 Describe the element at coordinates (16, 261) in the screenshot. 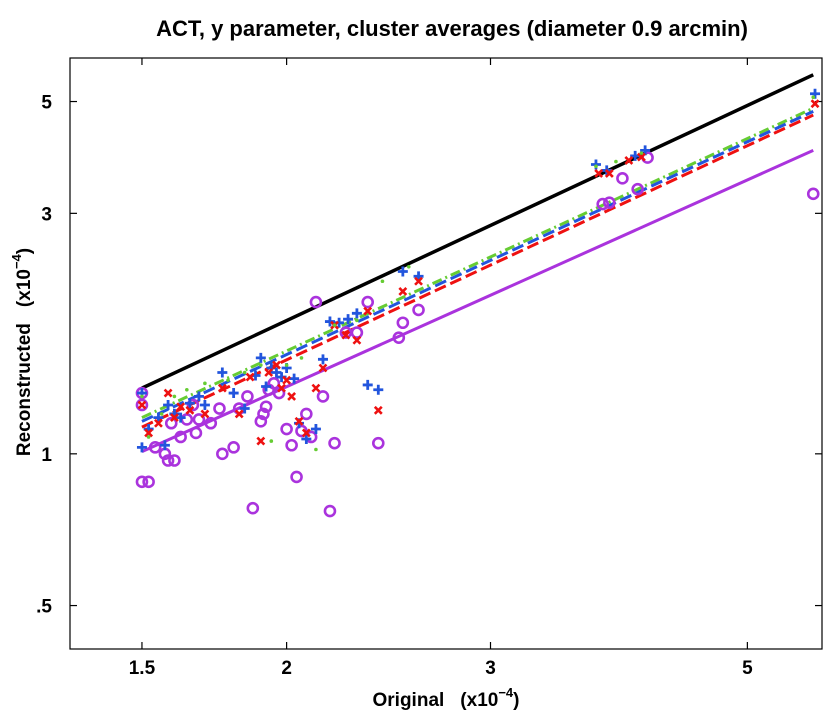

I see `y-axis-unit-exponent: −4` at that location.